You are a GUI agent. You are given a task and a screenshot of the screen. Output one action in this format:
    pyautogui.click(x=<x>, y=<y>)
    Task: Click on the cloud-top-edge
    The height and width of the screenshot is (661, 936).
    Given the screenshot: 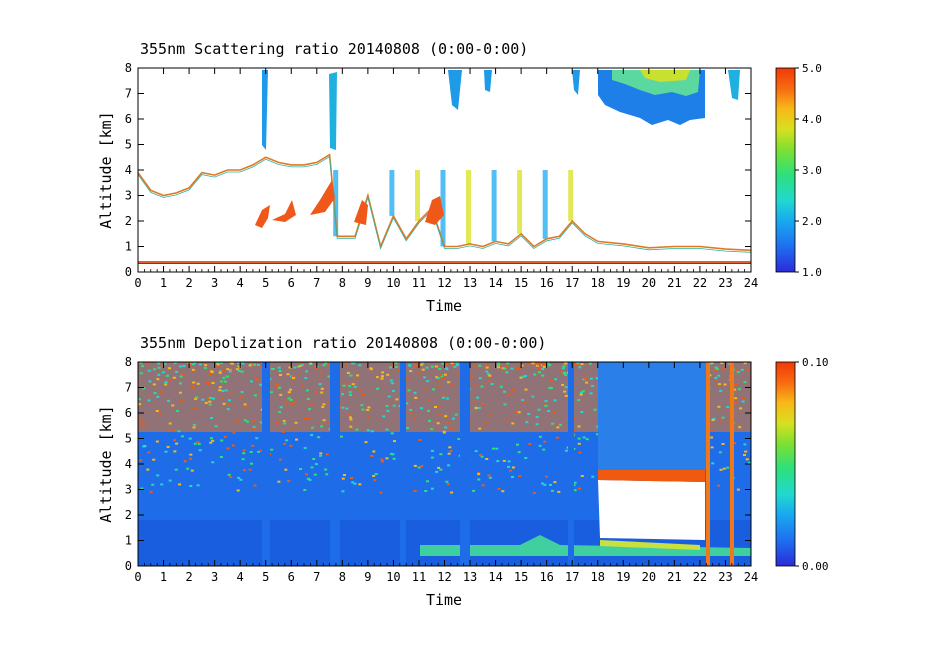 What is the action you would take?
    pyautogui.click(x=651, y=475)
    